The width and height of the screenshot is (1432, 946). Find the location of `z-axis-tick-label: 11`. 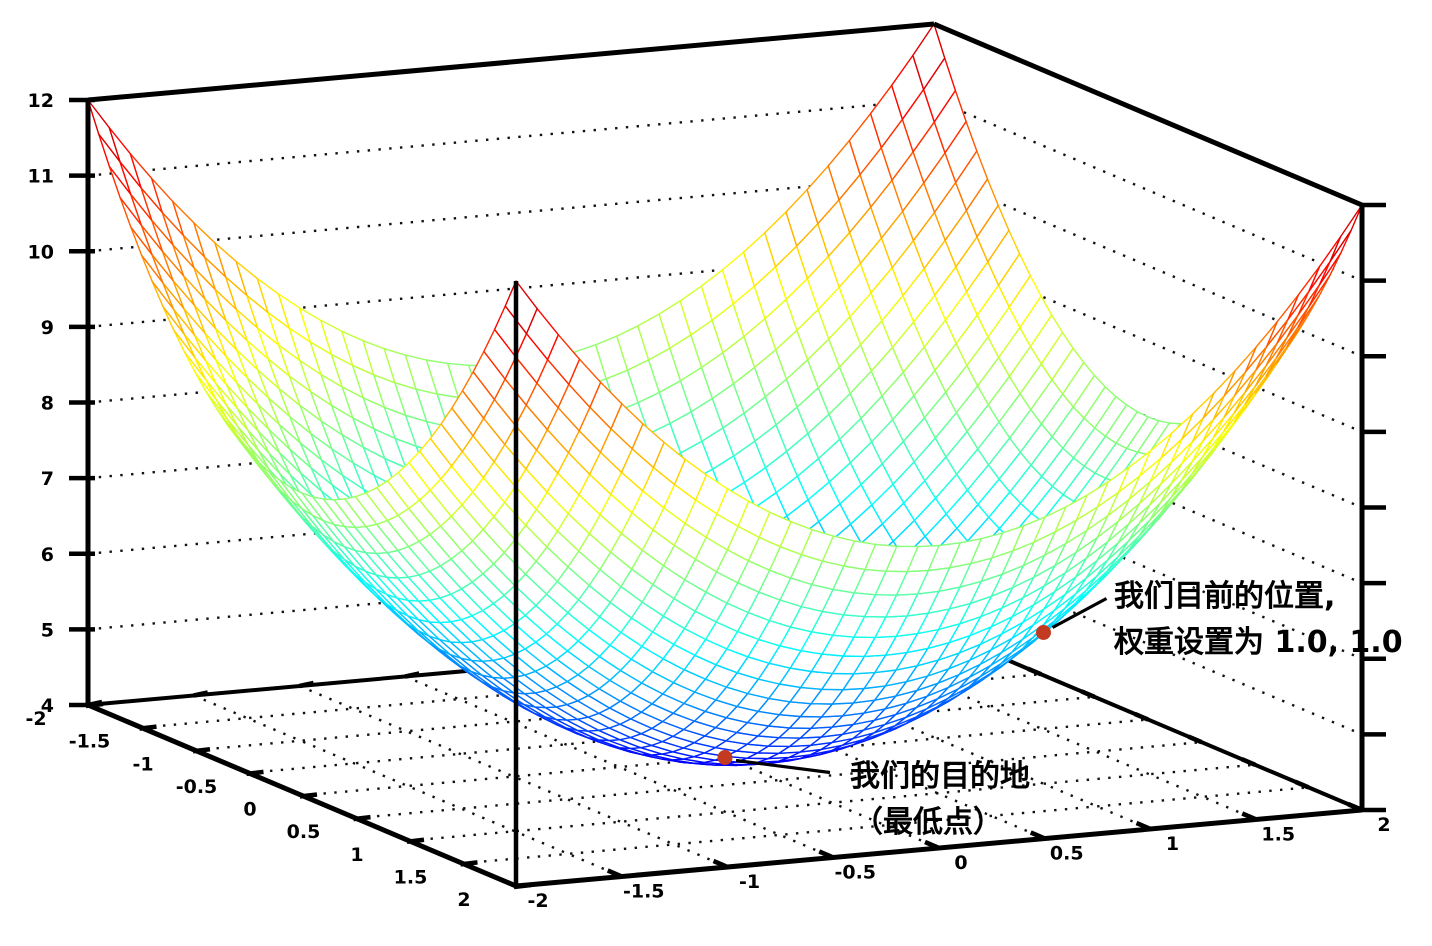

z-axis-tick-label: 11 is located at coordinates (41, 177).